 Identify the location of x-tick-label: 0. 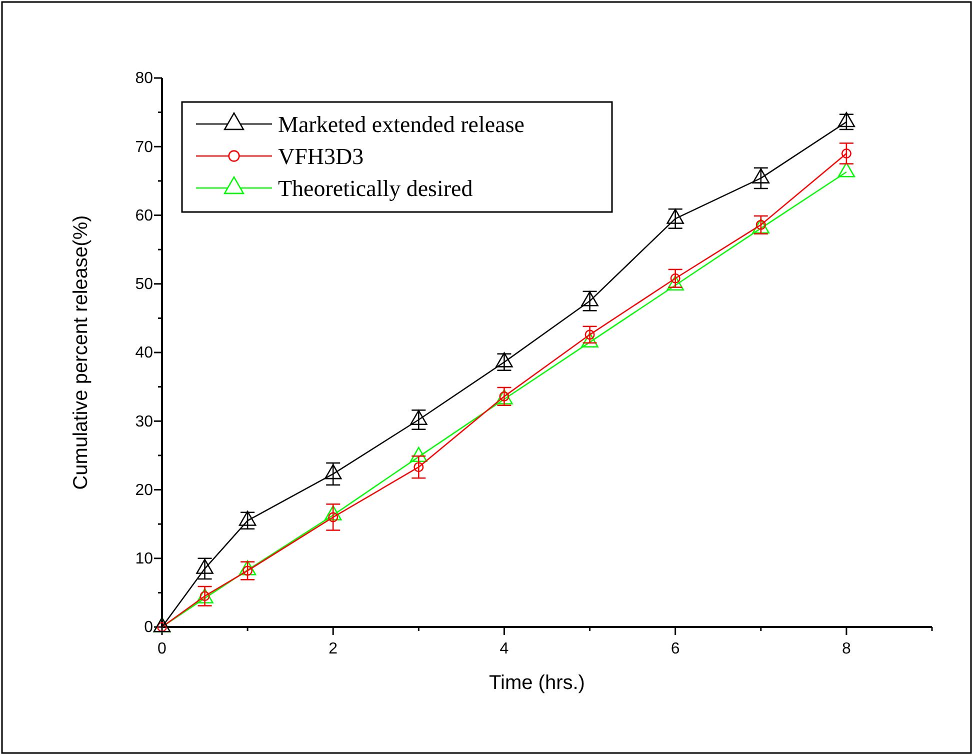
(162, 649).